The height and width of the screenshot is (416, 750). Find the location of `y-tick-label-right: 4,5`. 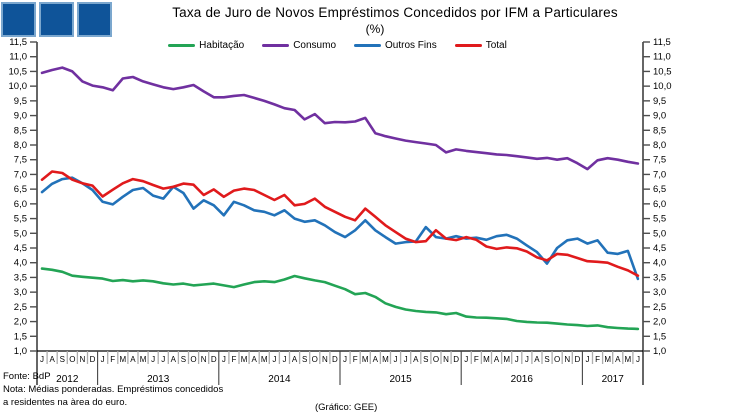

y-tick-label-right: 4,5 is located at coordinates (659, 248).